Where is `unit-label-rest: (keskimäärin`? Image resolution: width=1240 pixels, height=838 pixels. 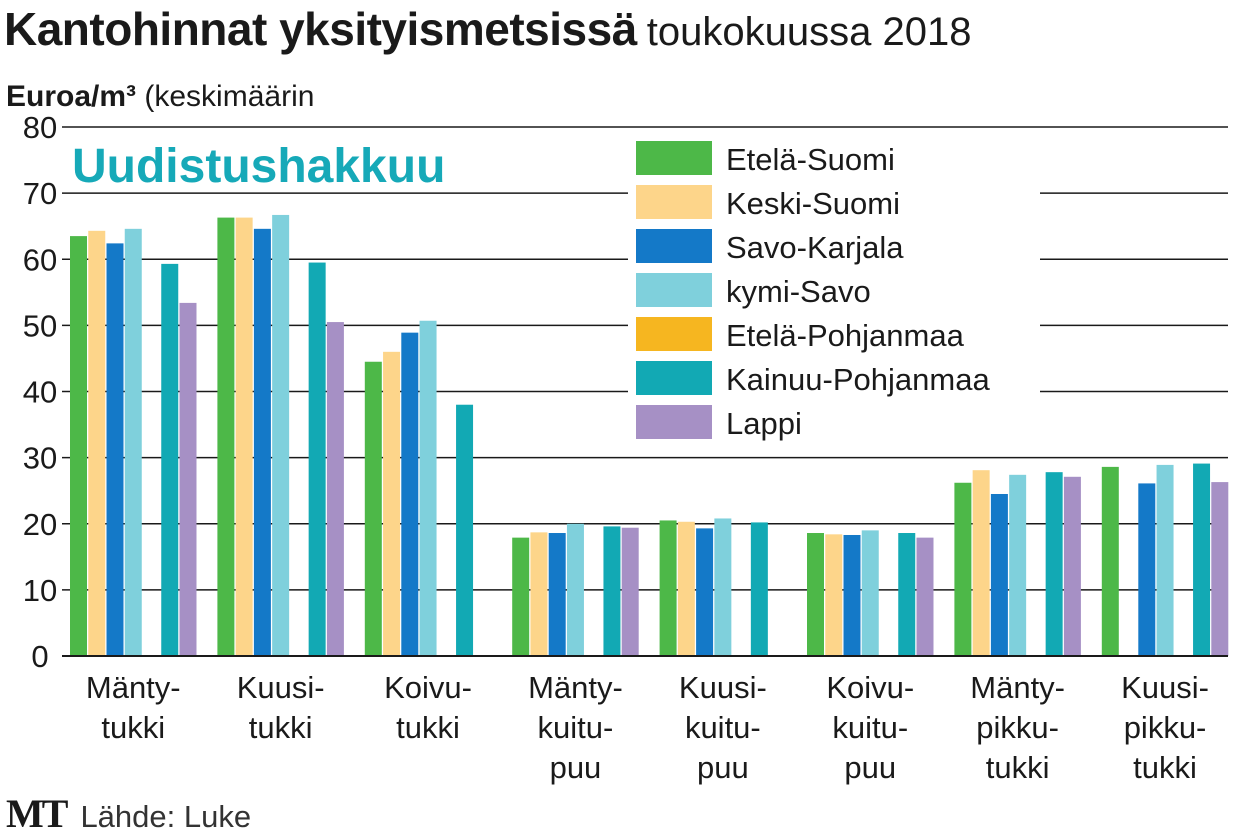
unit-label-rest: (keskimäärin is located at coordinates (229, 96).